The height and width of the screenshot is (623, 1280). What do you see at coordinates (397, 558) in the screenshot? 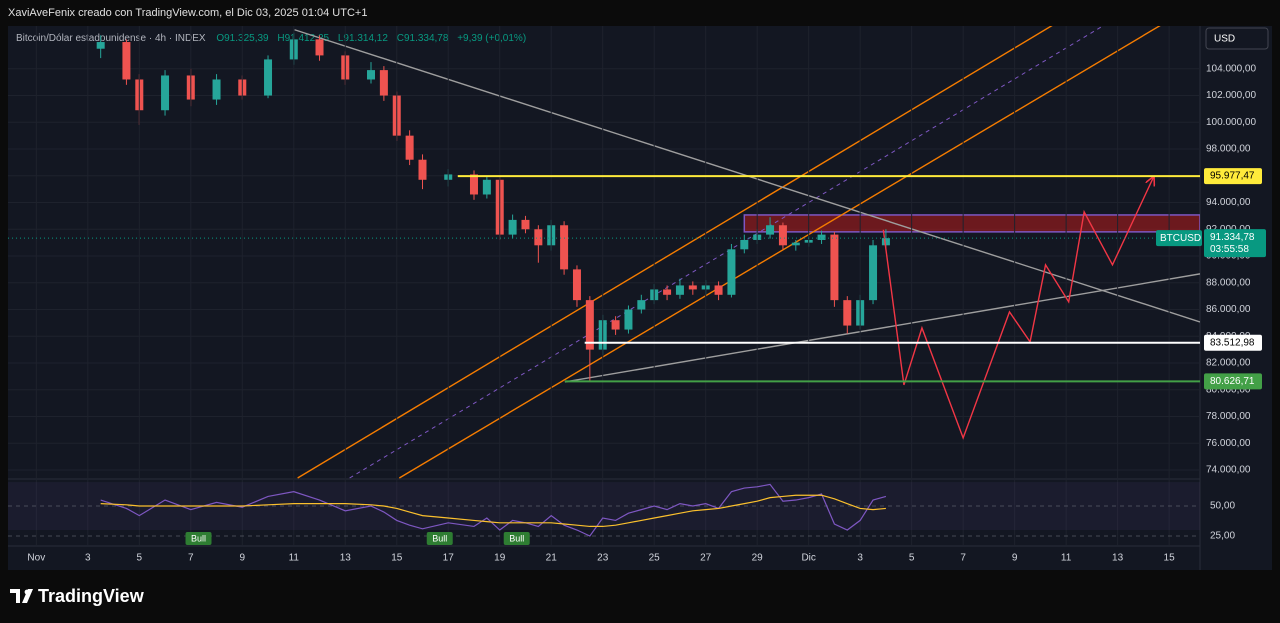
I see `x-tick-label: 15` at bounding box center [397, 558].